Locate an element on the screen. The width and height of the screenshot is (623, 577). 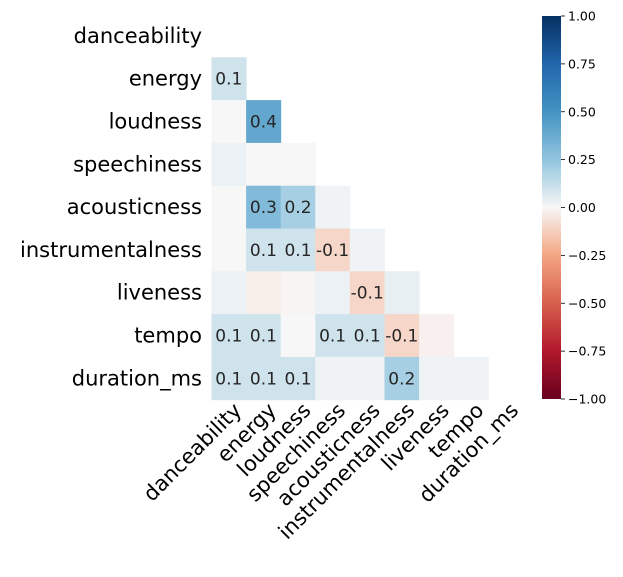
heatmap-cell-instrumentalness-speechiness is located at coordinates (333, 250).